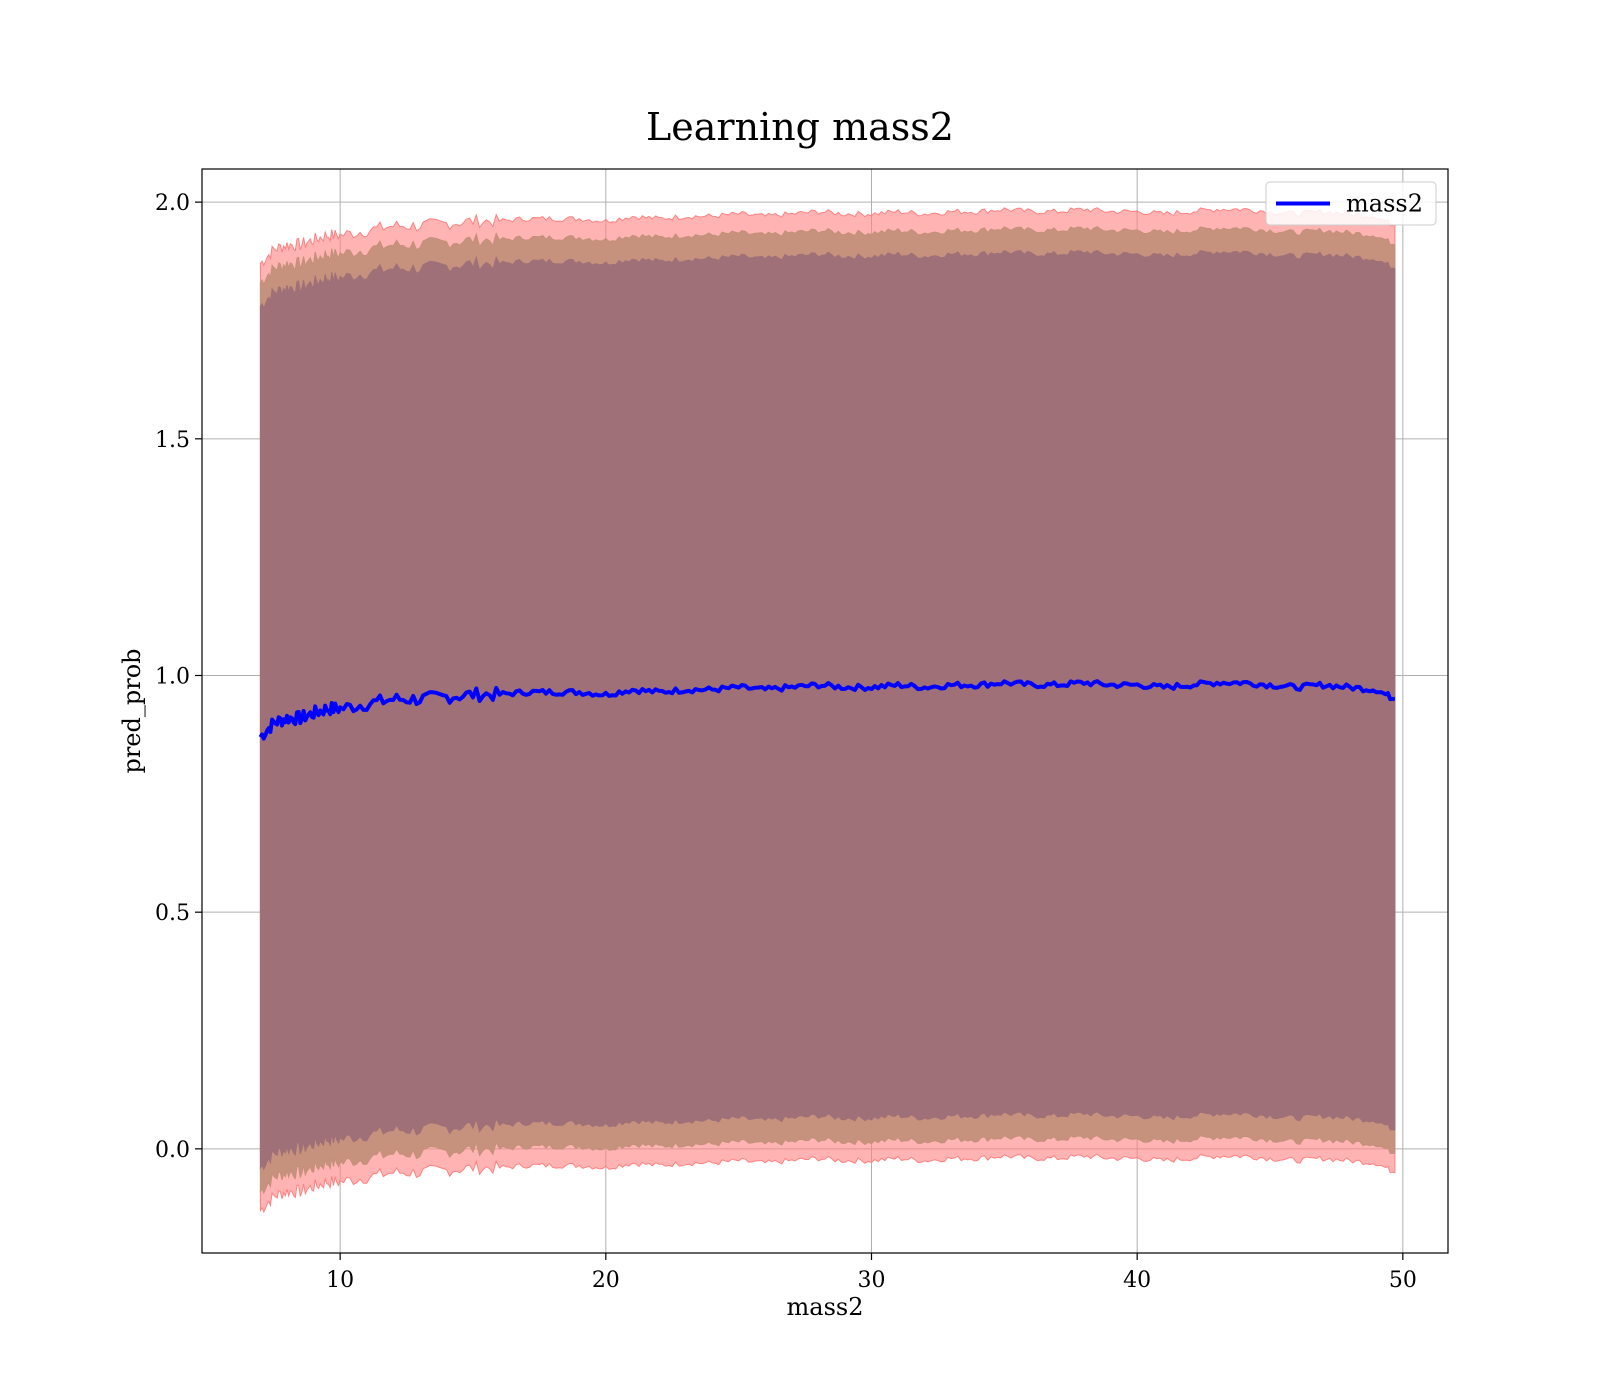 The image size is (1600, 1400). I want to click on y-axis-label: pred_prob, so click(132, 710).